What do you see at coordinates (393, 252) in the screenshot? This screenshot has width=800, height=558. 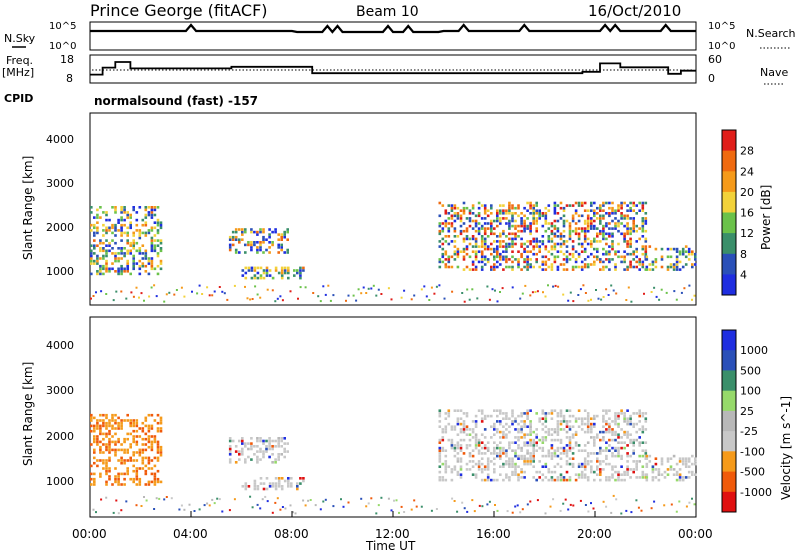 I see `power-cells` at bounding box center [393, 252].